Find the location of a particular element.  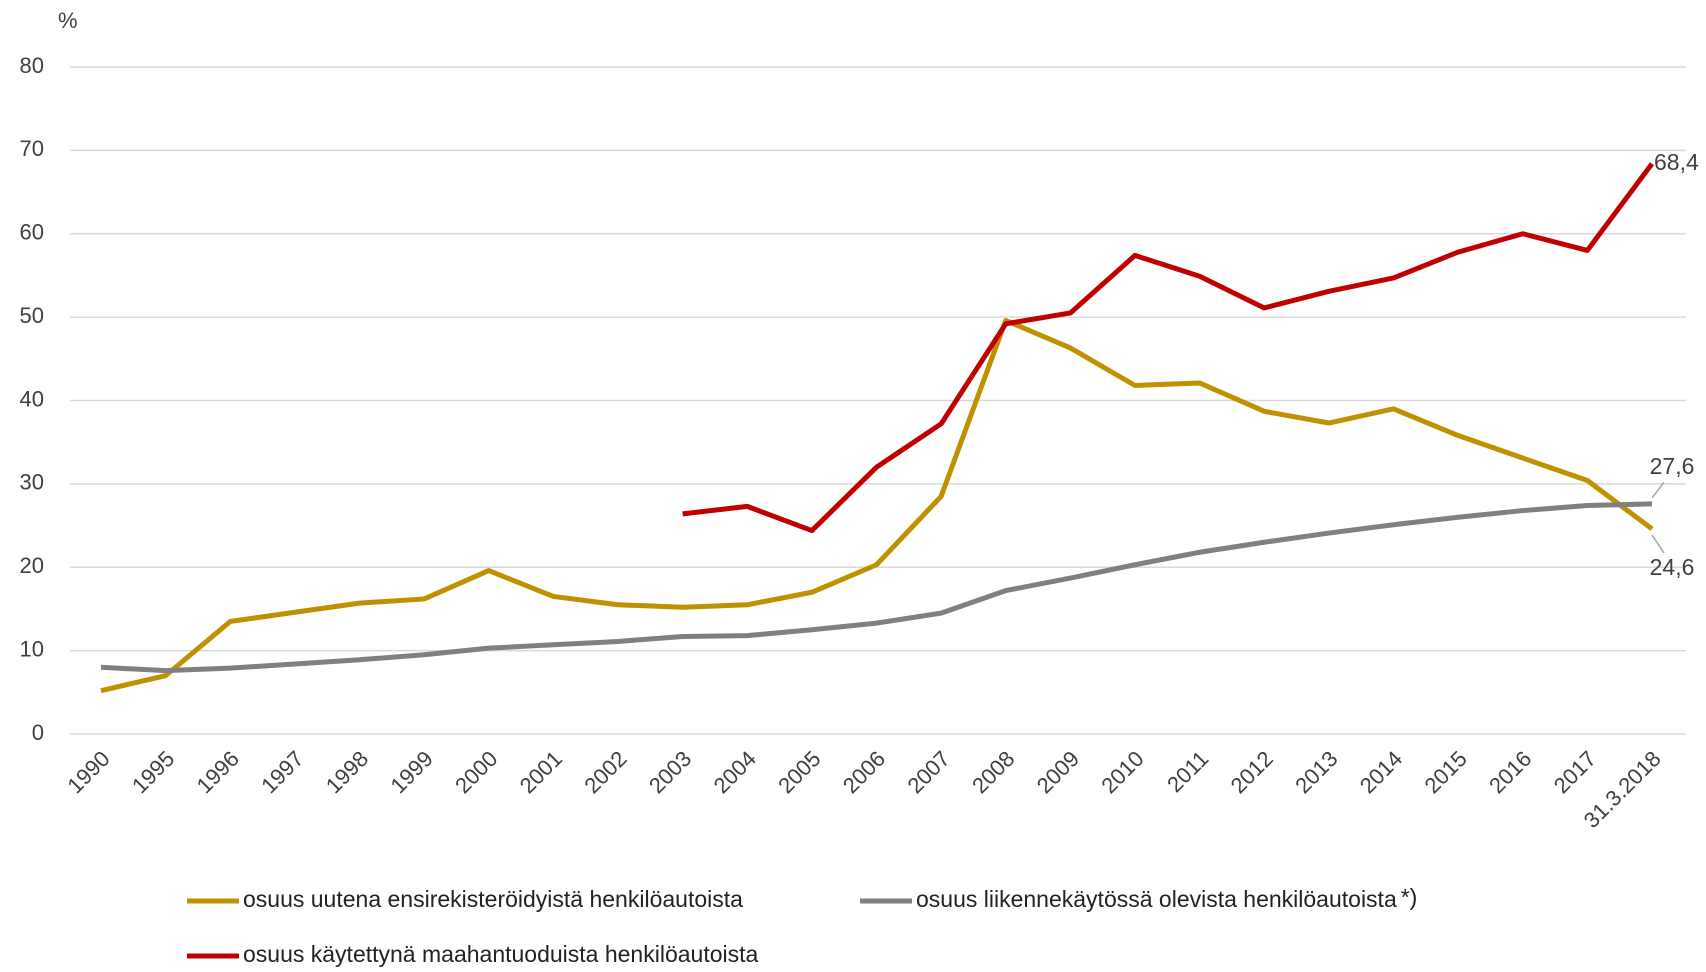

x-tick-label: 2006 is located at coordinates (864, 772).